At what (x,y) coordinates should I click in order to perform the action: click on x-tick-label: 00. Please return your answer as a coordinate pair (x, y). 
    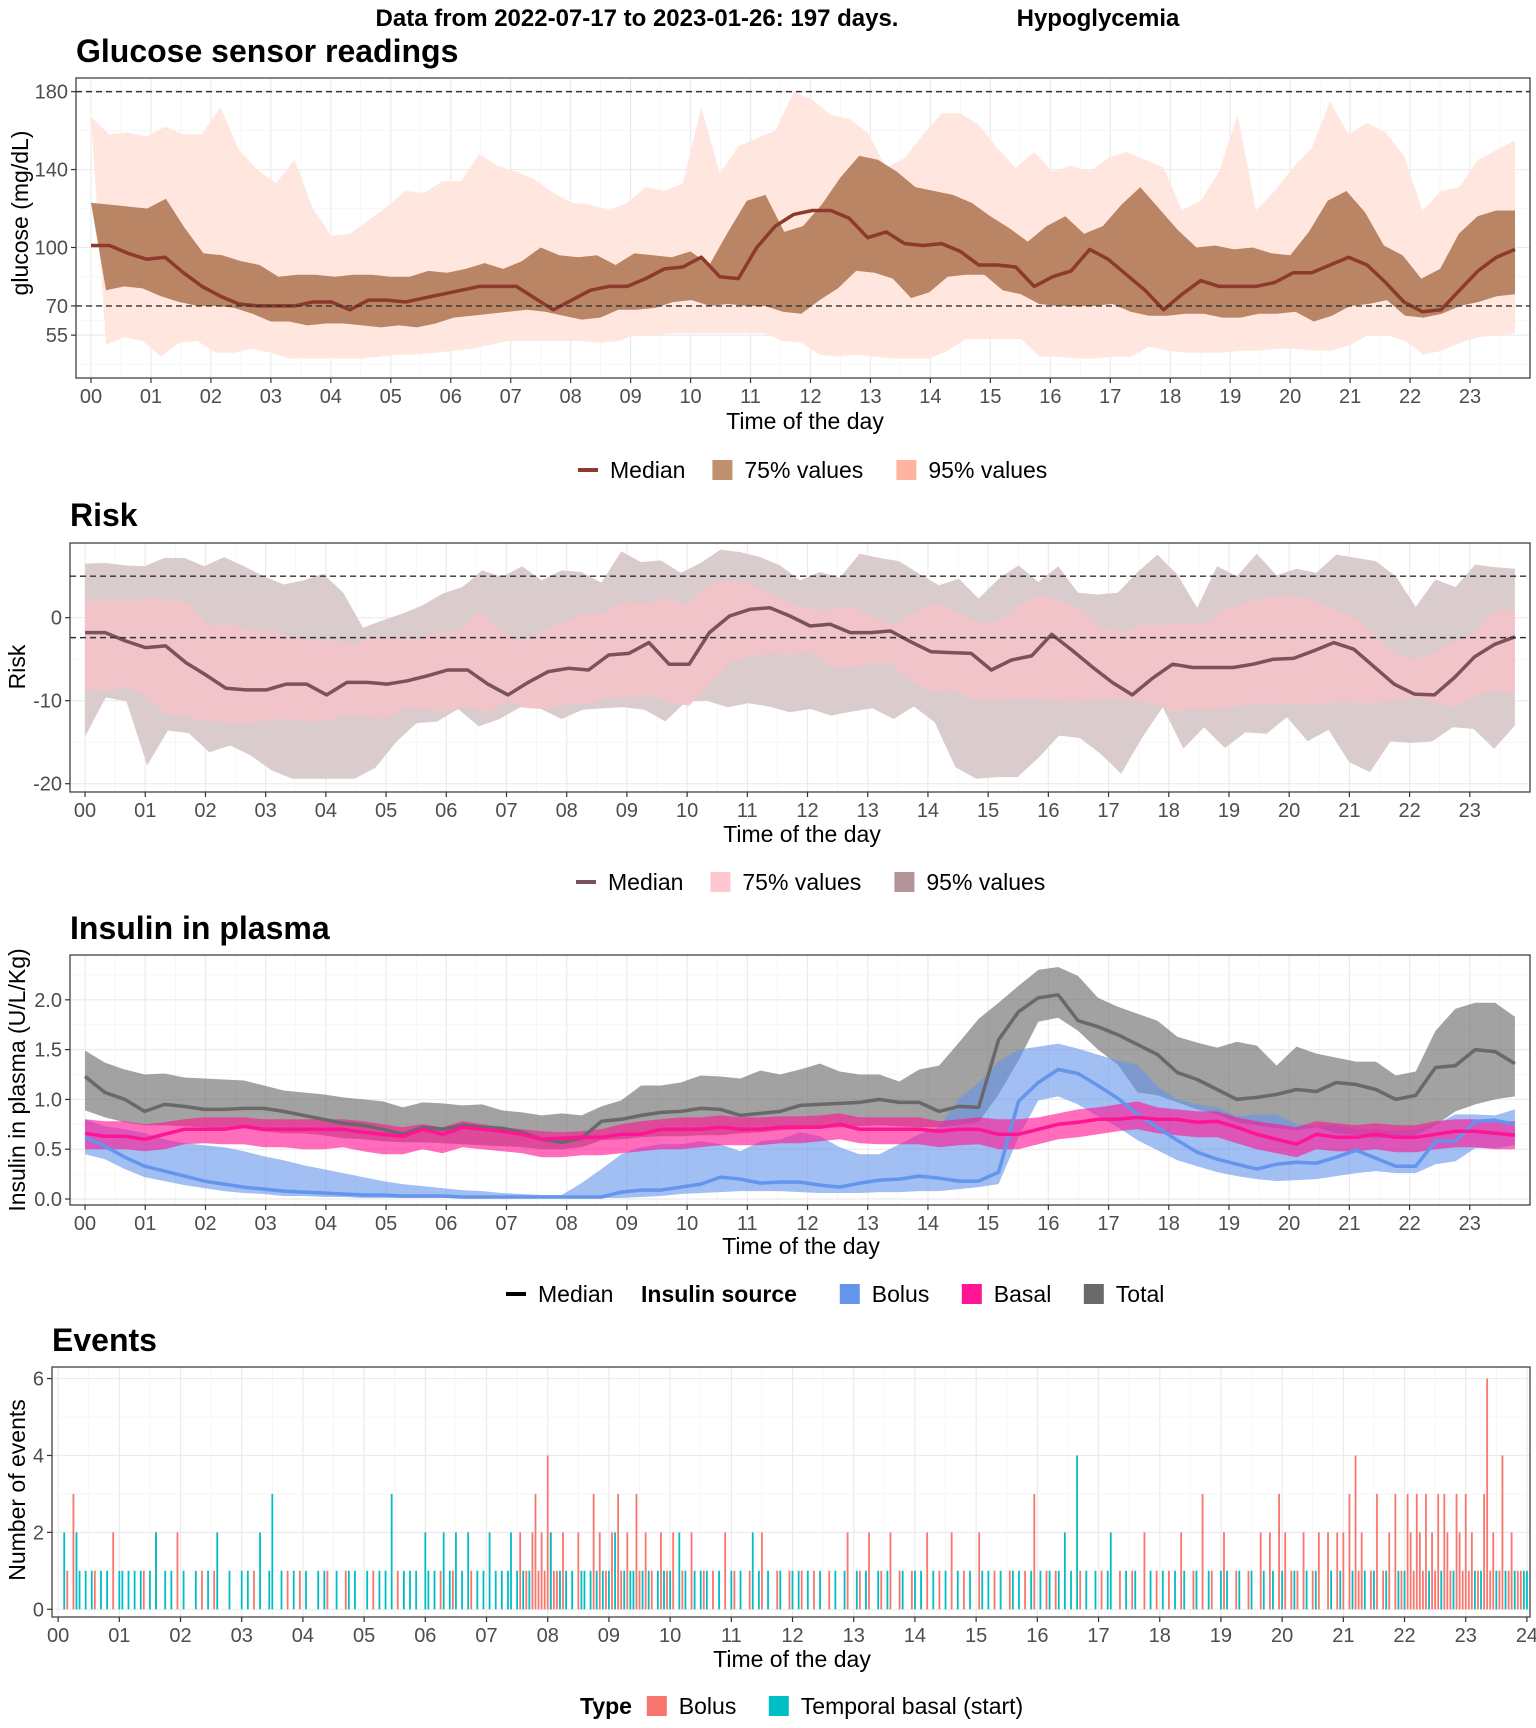
    Looking at the image, I should click on (85, 811).